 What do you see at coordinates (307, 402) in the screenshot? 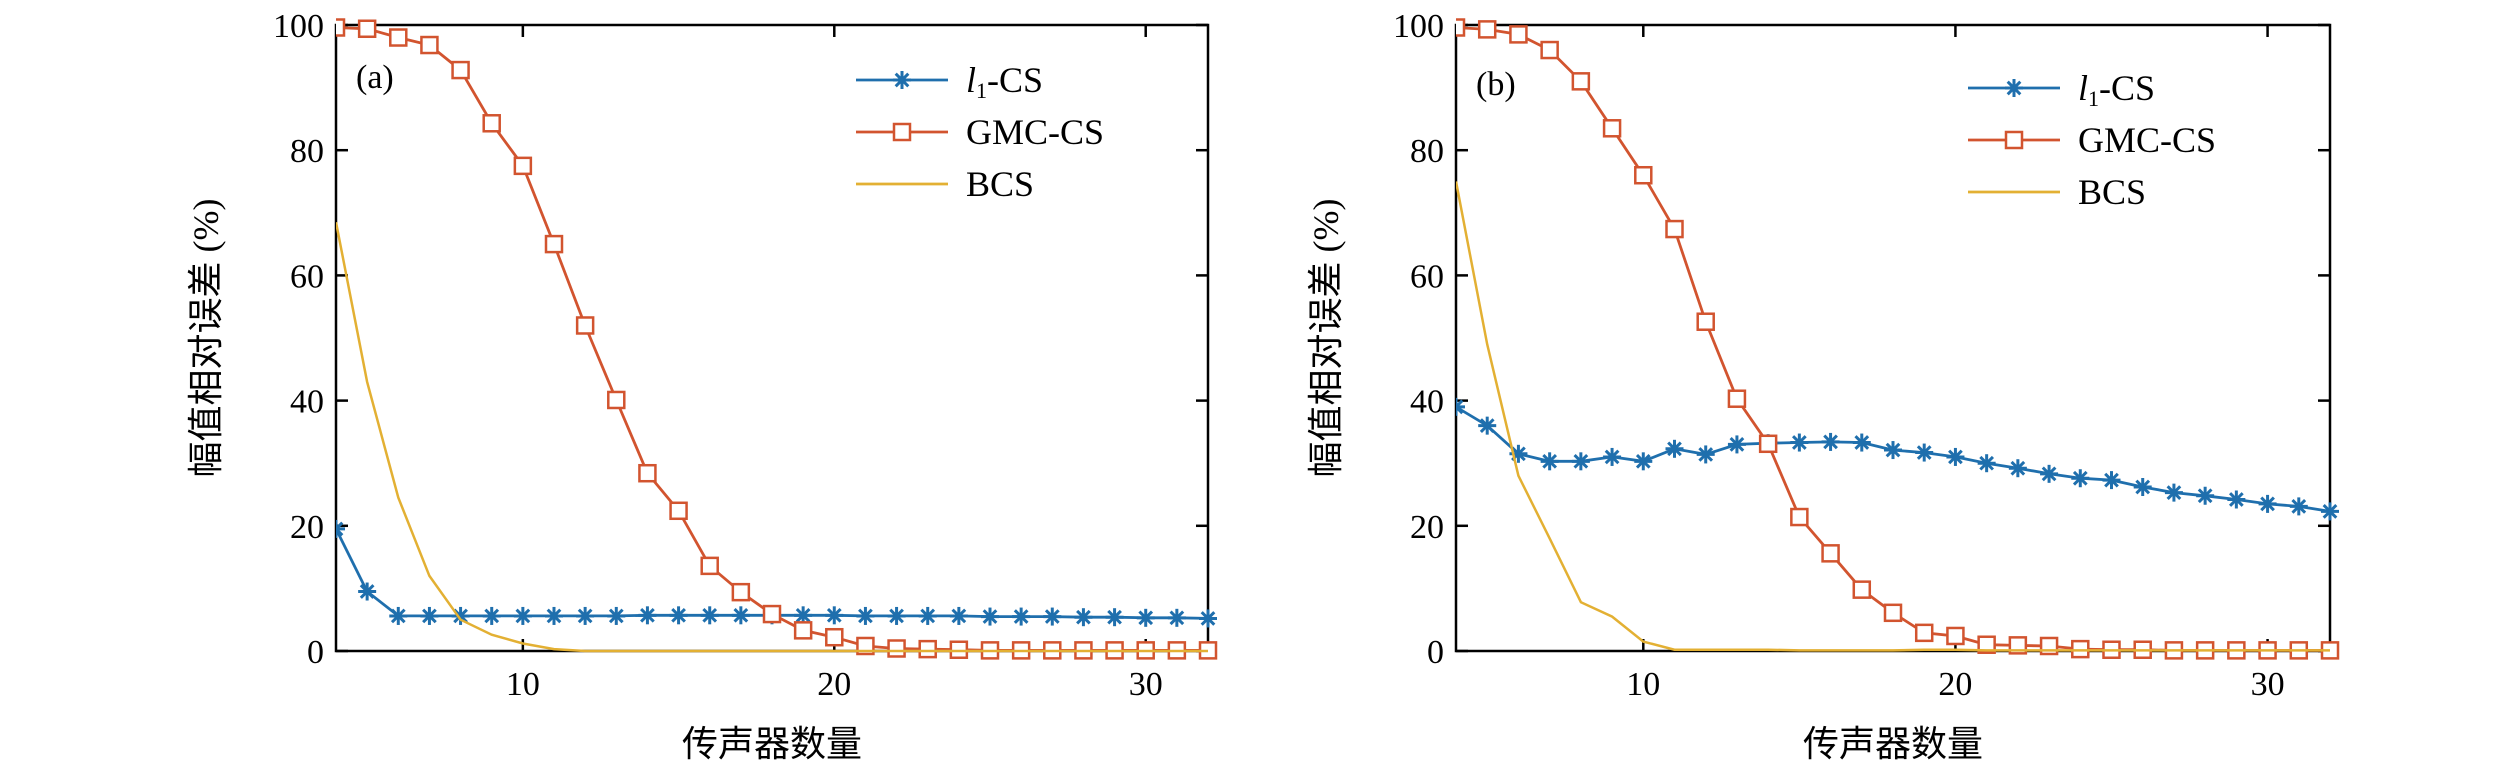
I see `y-tick-label: 40` at bounding box center [307, 402].